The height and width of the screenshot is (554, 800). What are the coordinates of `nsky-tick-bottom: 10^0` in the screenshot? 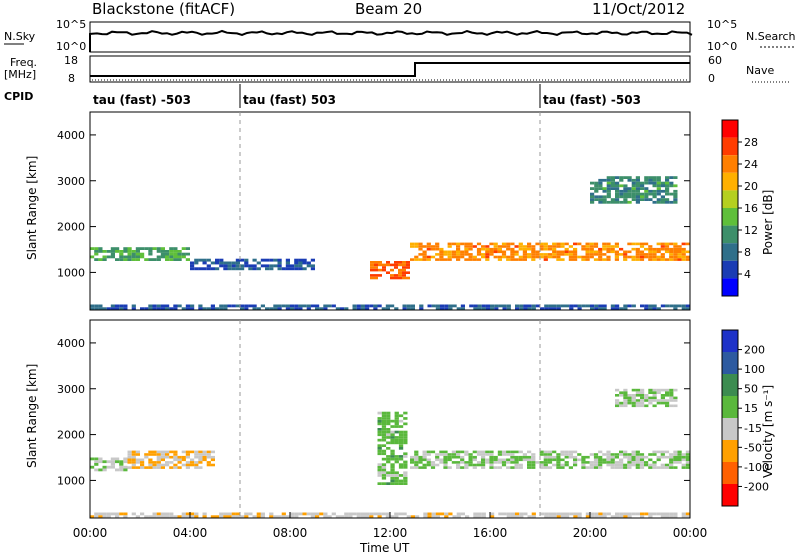 It's located at (71, 46).